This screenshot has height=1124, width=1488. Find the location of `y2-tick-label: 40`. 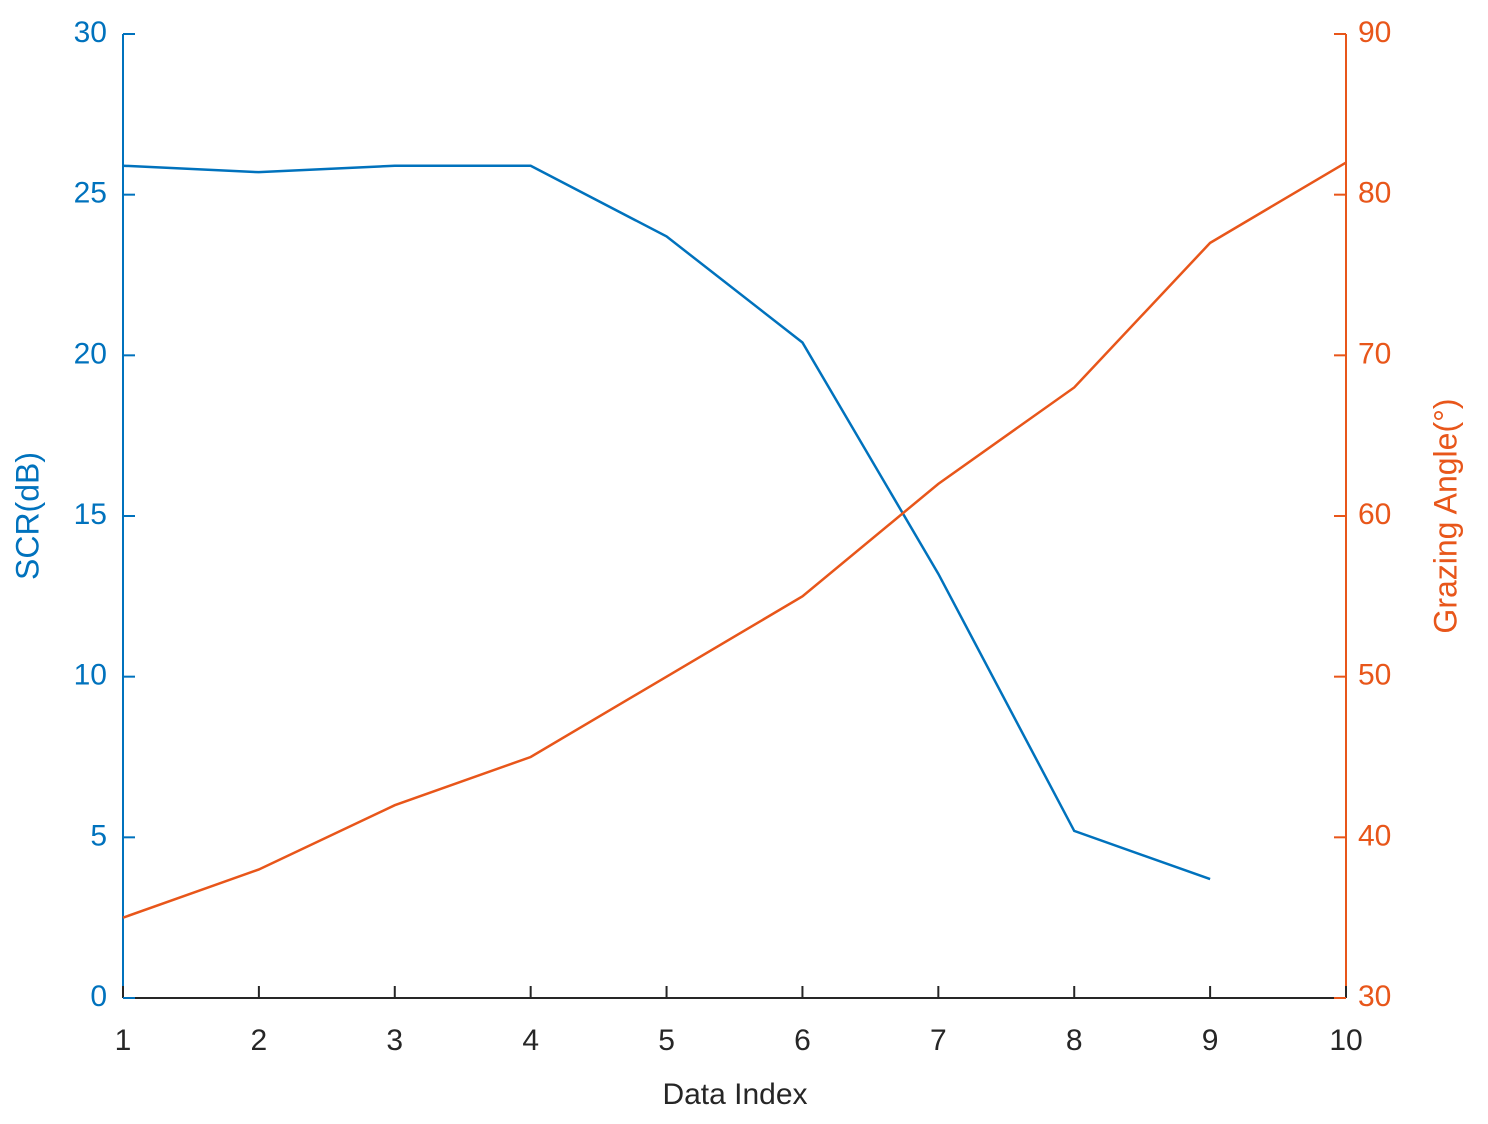

y2-tick-label: 40 is located at coordinates (1374, 835).